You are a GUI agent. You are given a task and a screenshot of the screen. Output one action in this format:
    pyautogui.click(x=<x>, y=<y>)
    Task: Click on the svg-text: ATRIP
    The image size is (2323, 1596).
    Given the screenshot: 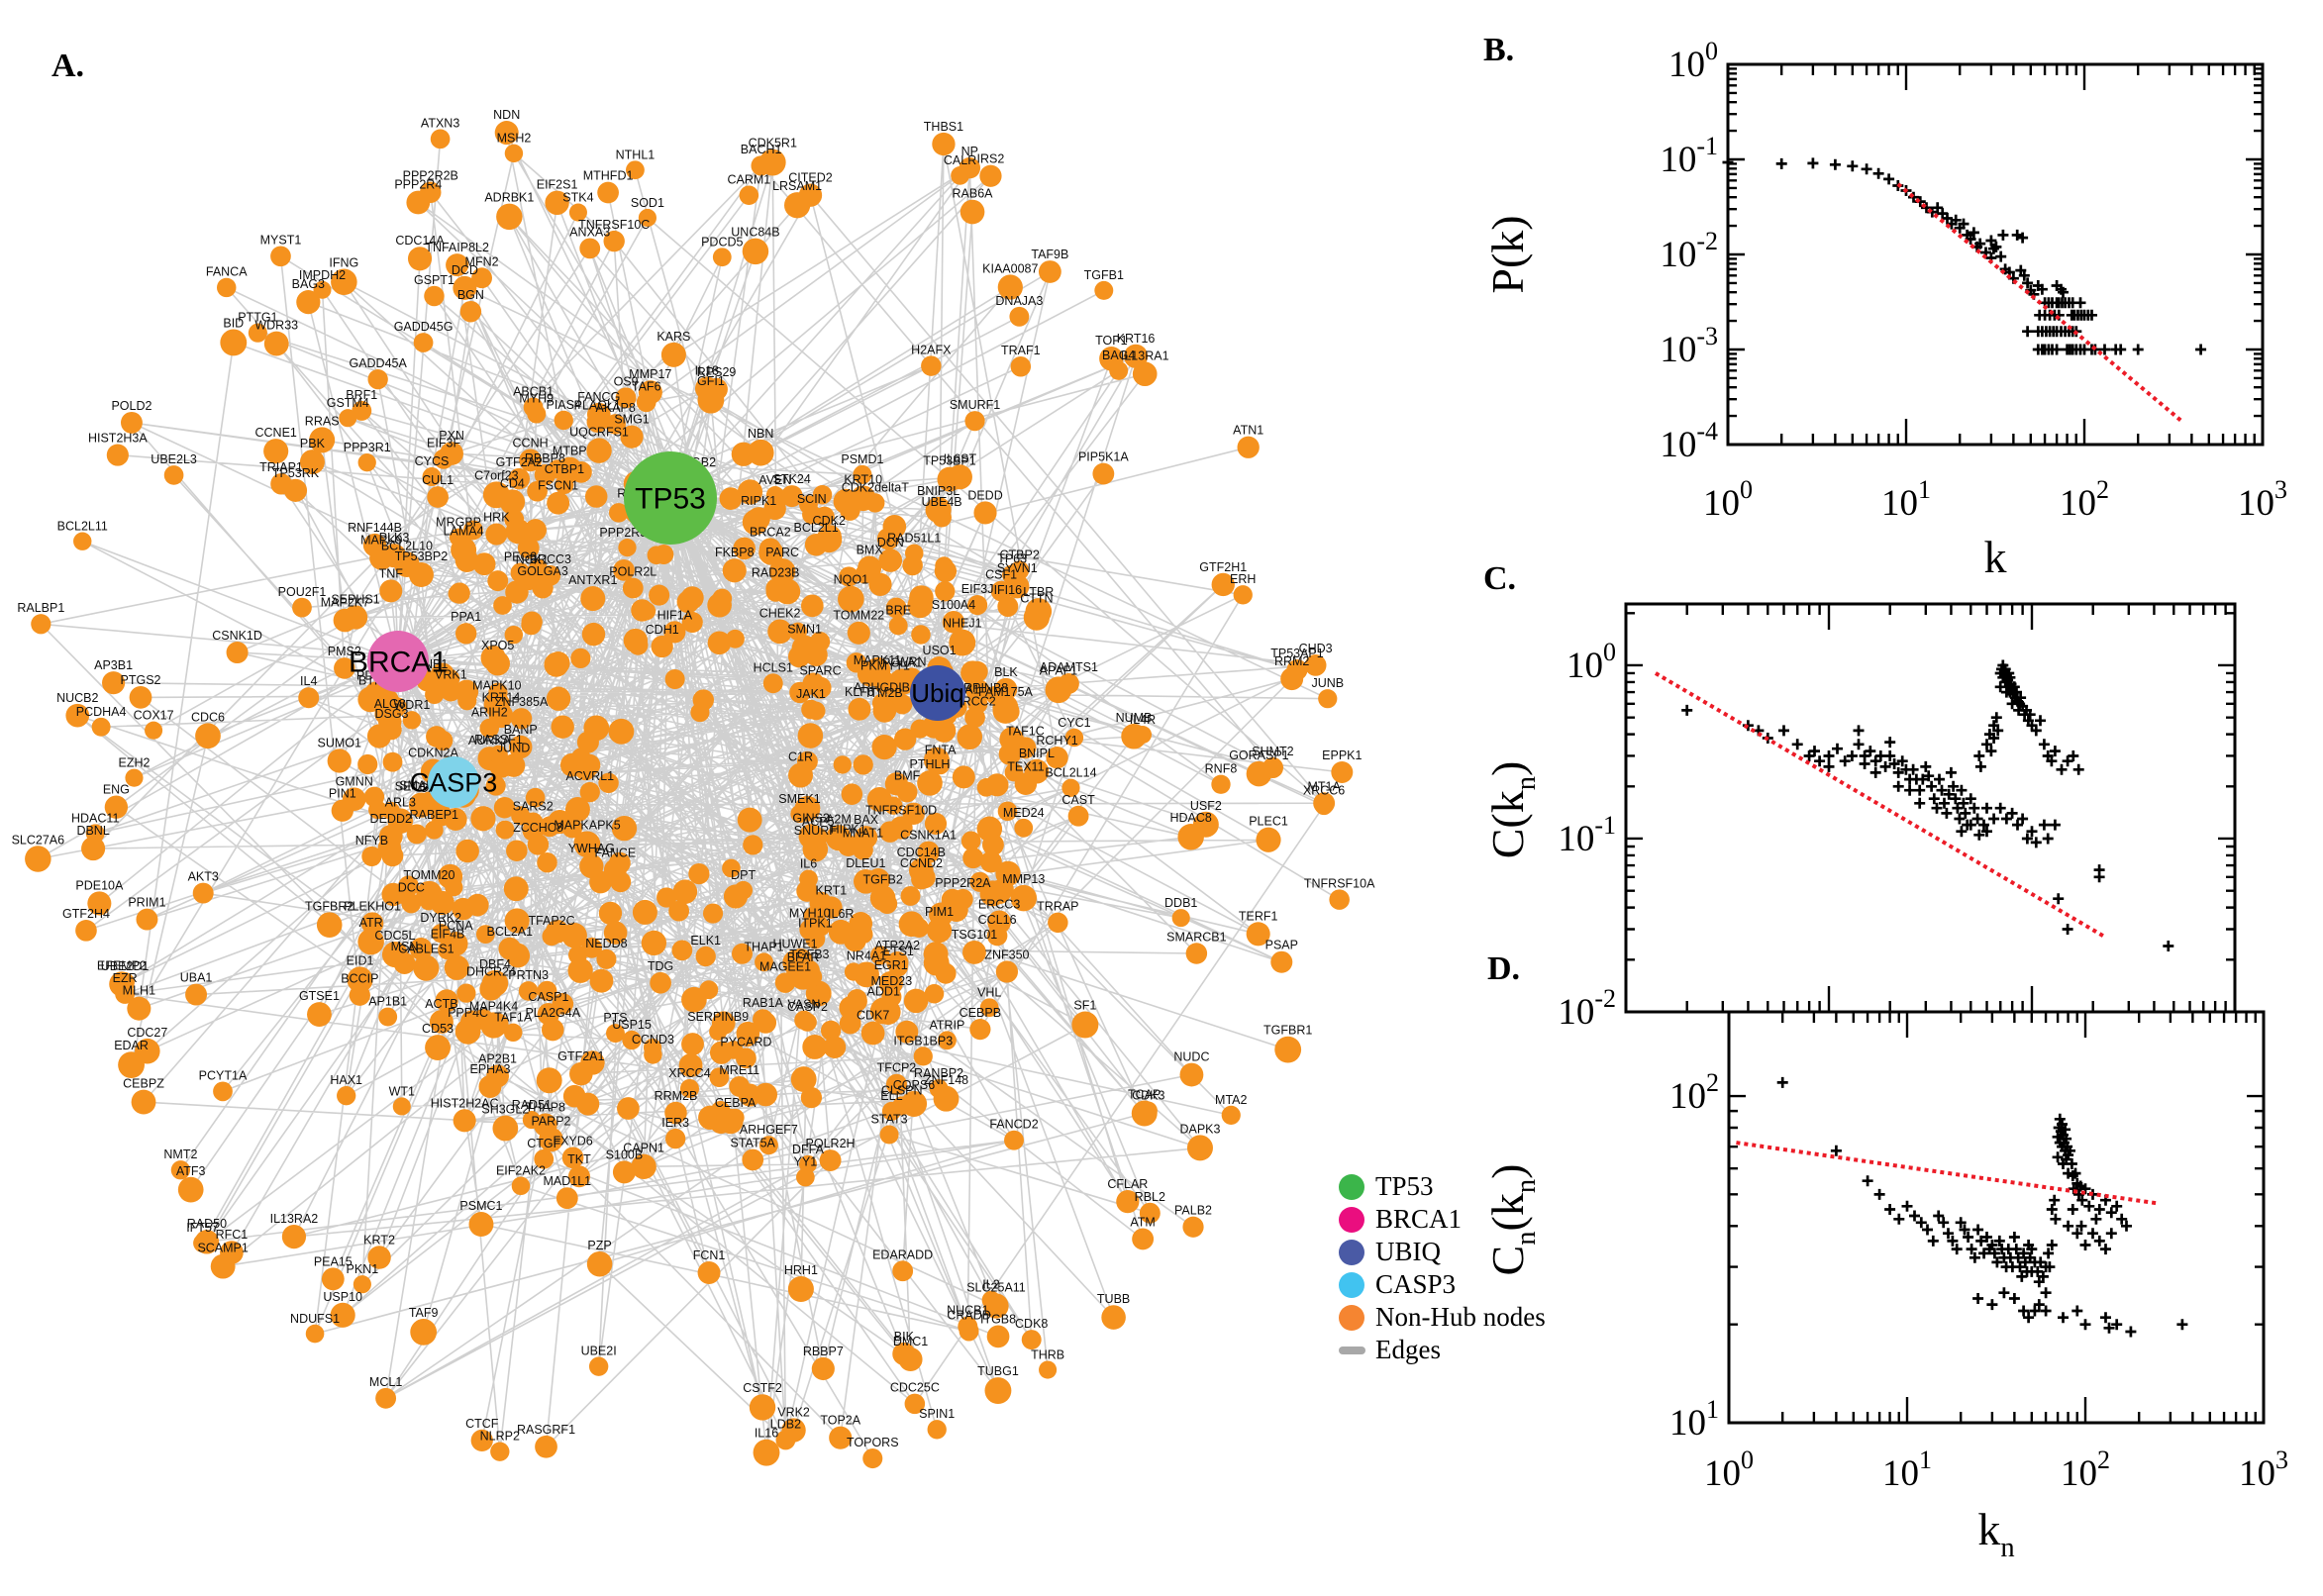 What is the action you would take?
    pyautogui.click(x=946, y=1025)
    